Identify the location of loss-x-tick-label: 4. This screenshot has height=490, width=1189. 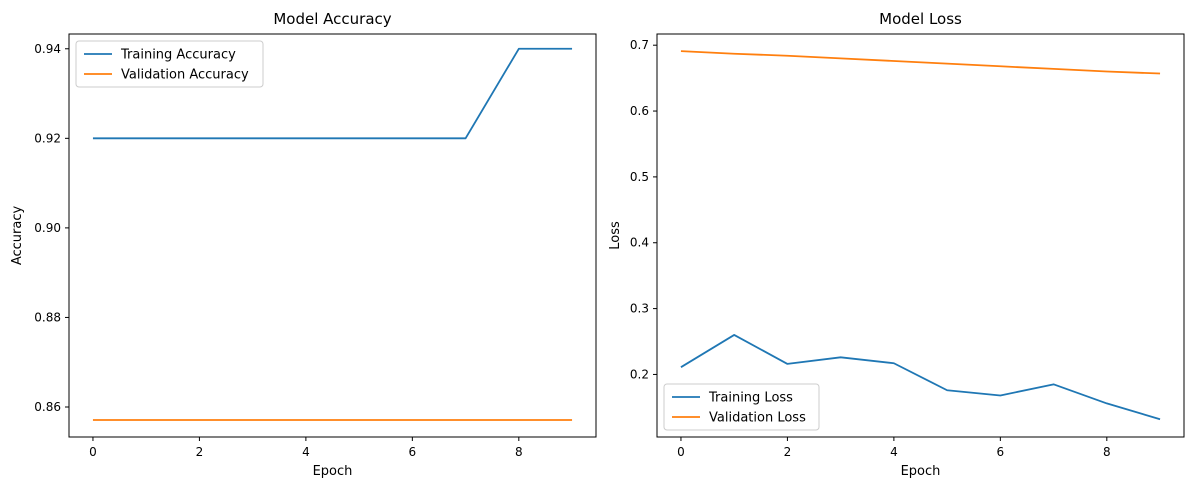
(894, 452).